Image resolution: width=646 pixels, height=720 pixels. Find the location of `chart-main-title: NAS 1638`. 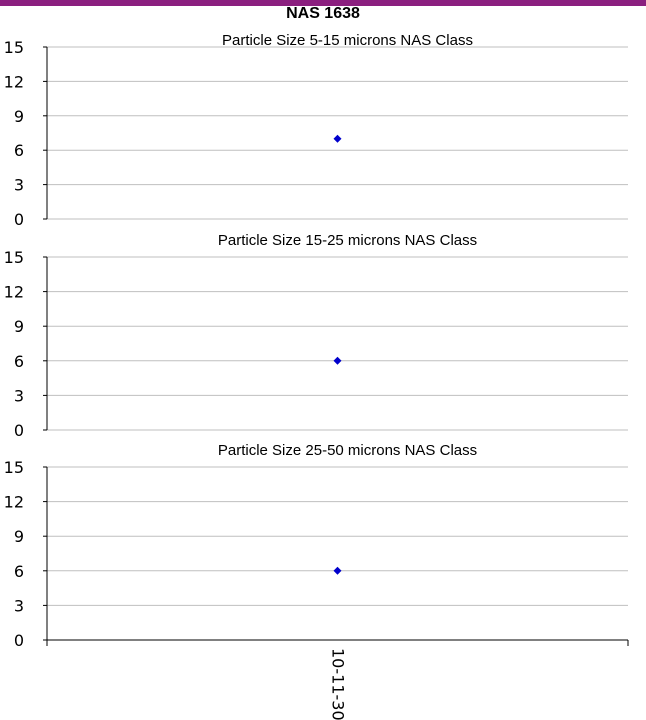

chart-main-title: NAS 1638 is located at coordinates (323, 13).